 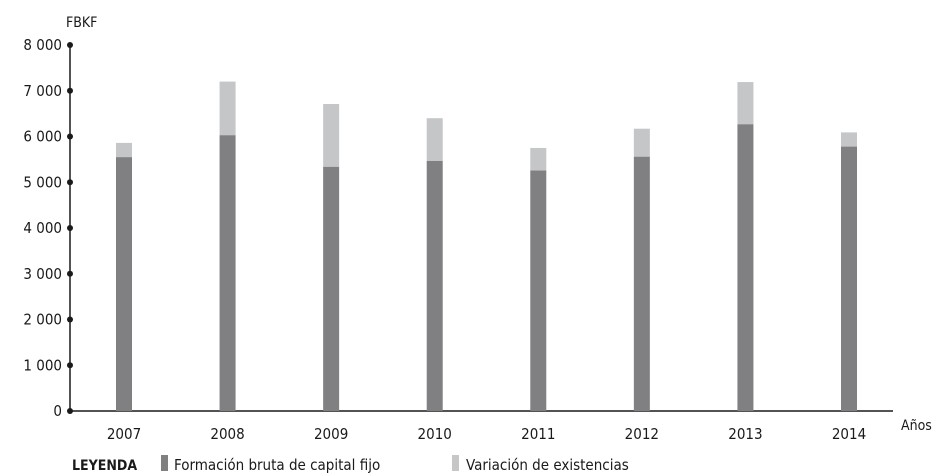 What do you see at coordinates (849, 434) in the screenshot?
I see `x-tick-label: 2014` at bounding box center [849, 434].